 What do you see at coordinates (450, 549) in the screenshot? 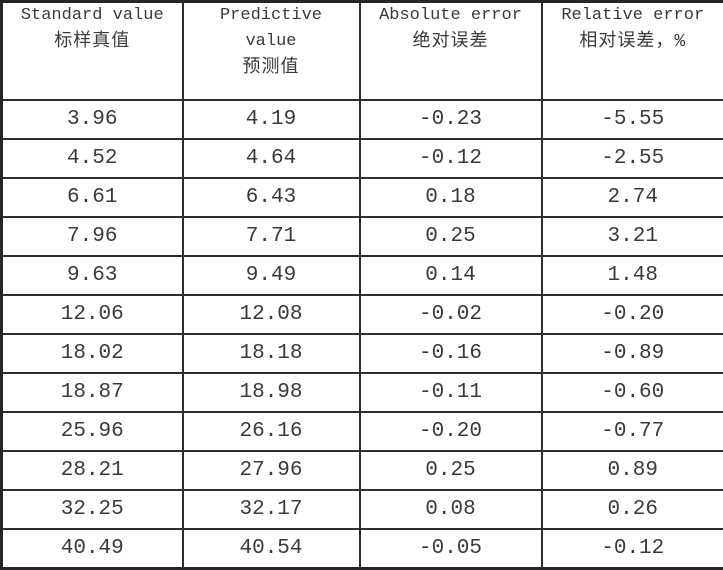
I see `cell-absolute-error: -0.05` at bounding box center [450, 549].